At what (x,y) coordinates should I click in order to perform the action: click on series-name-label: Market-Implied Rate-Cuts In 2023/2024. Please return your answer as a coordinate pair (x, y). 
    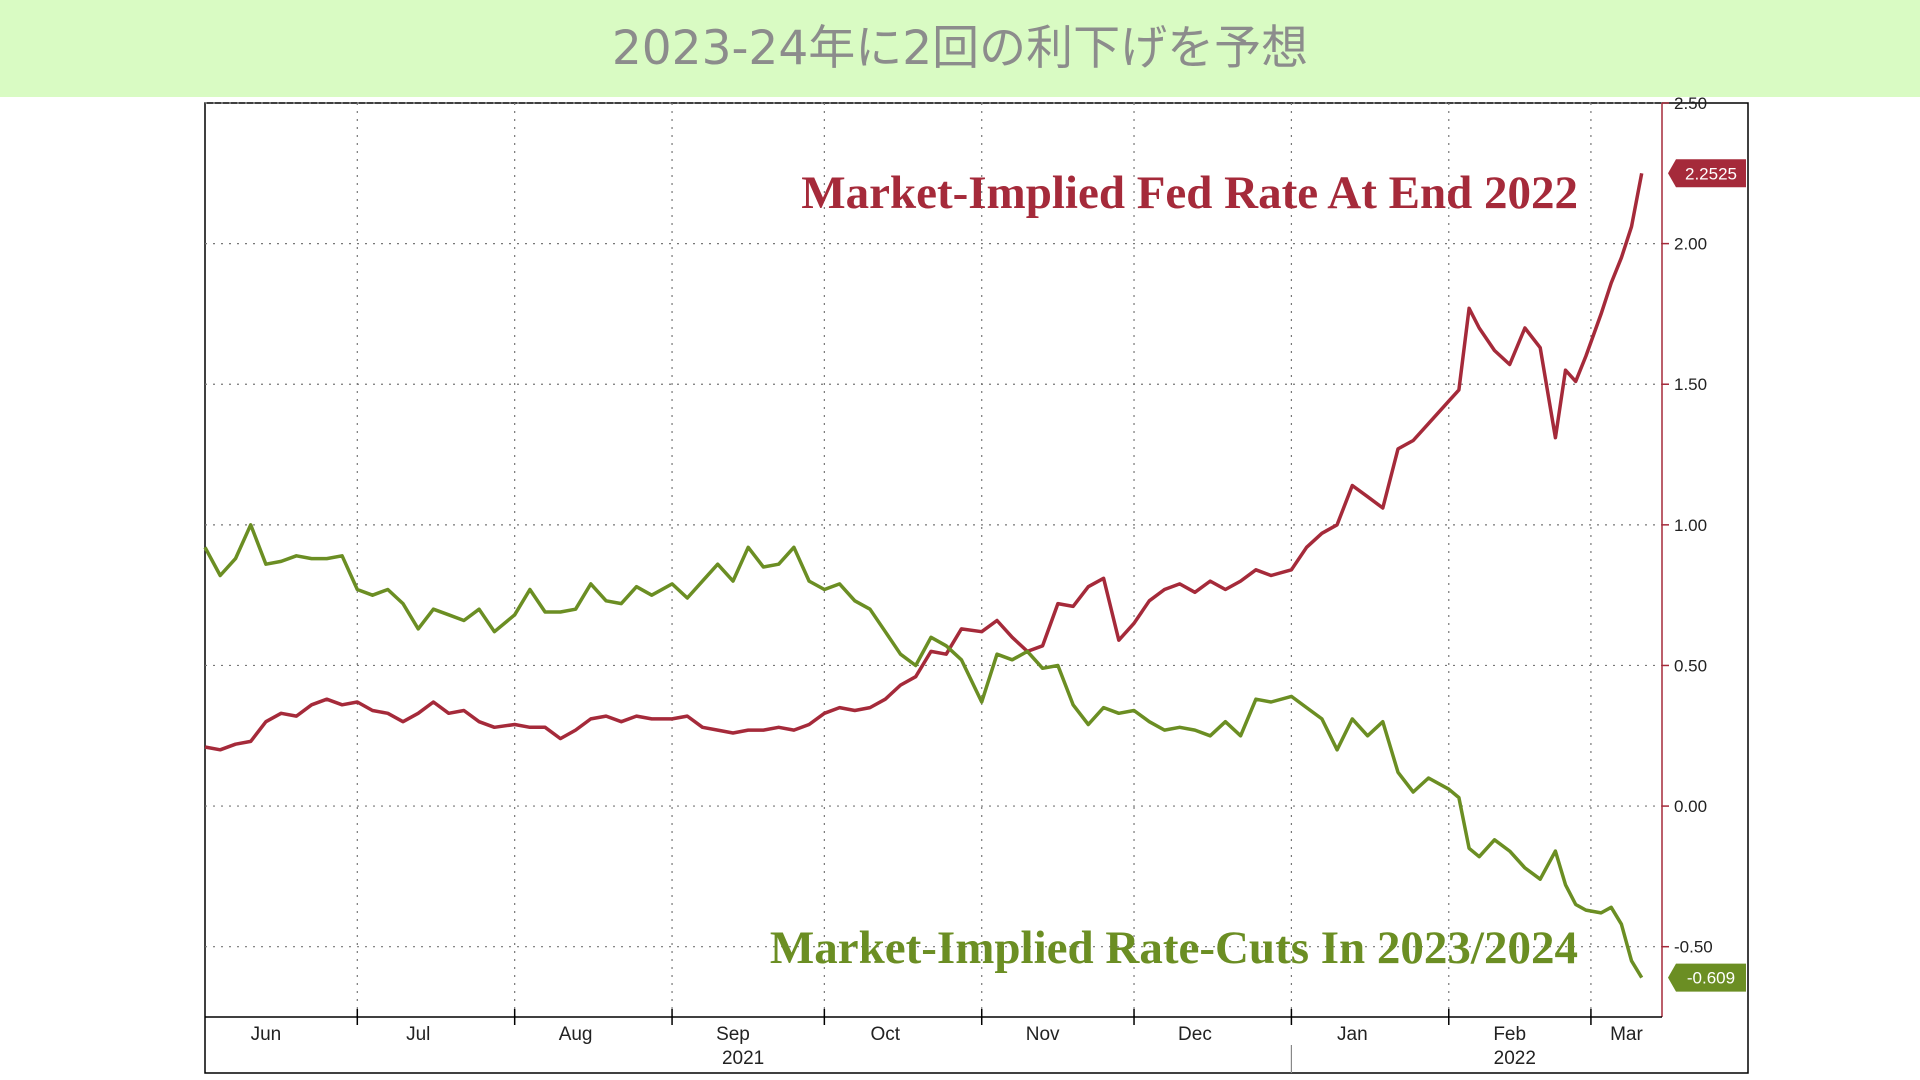
    Looking at the image, I should click on (1174, 948).